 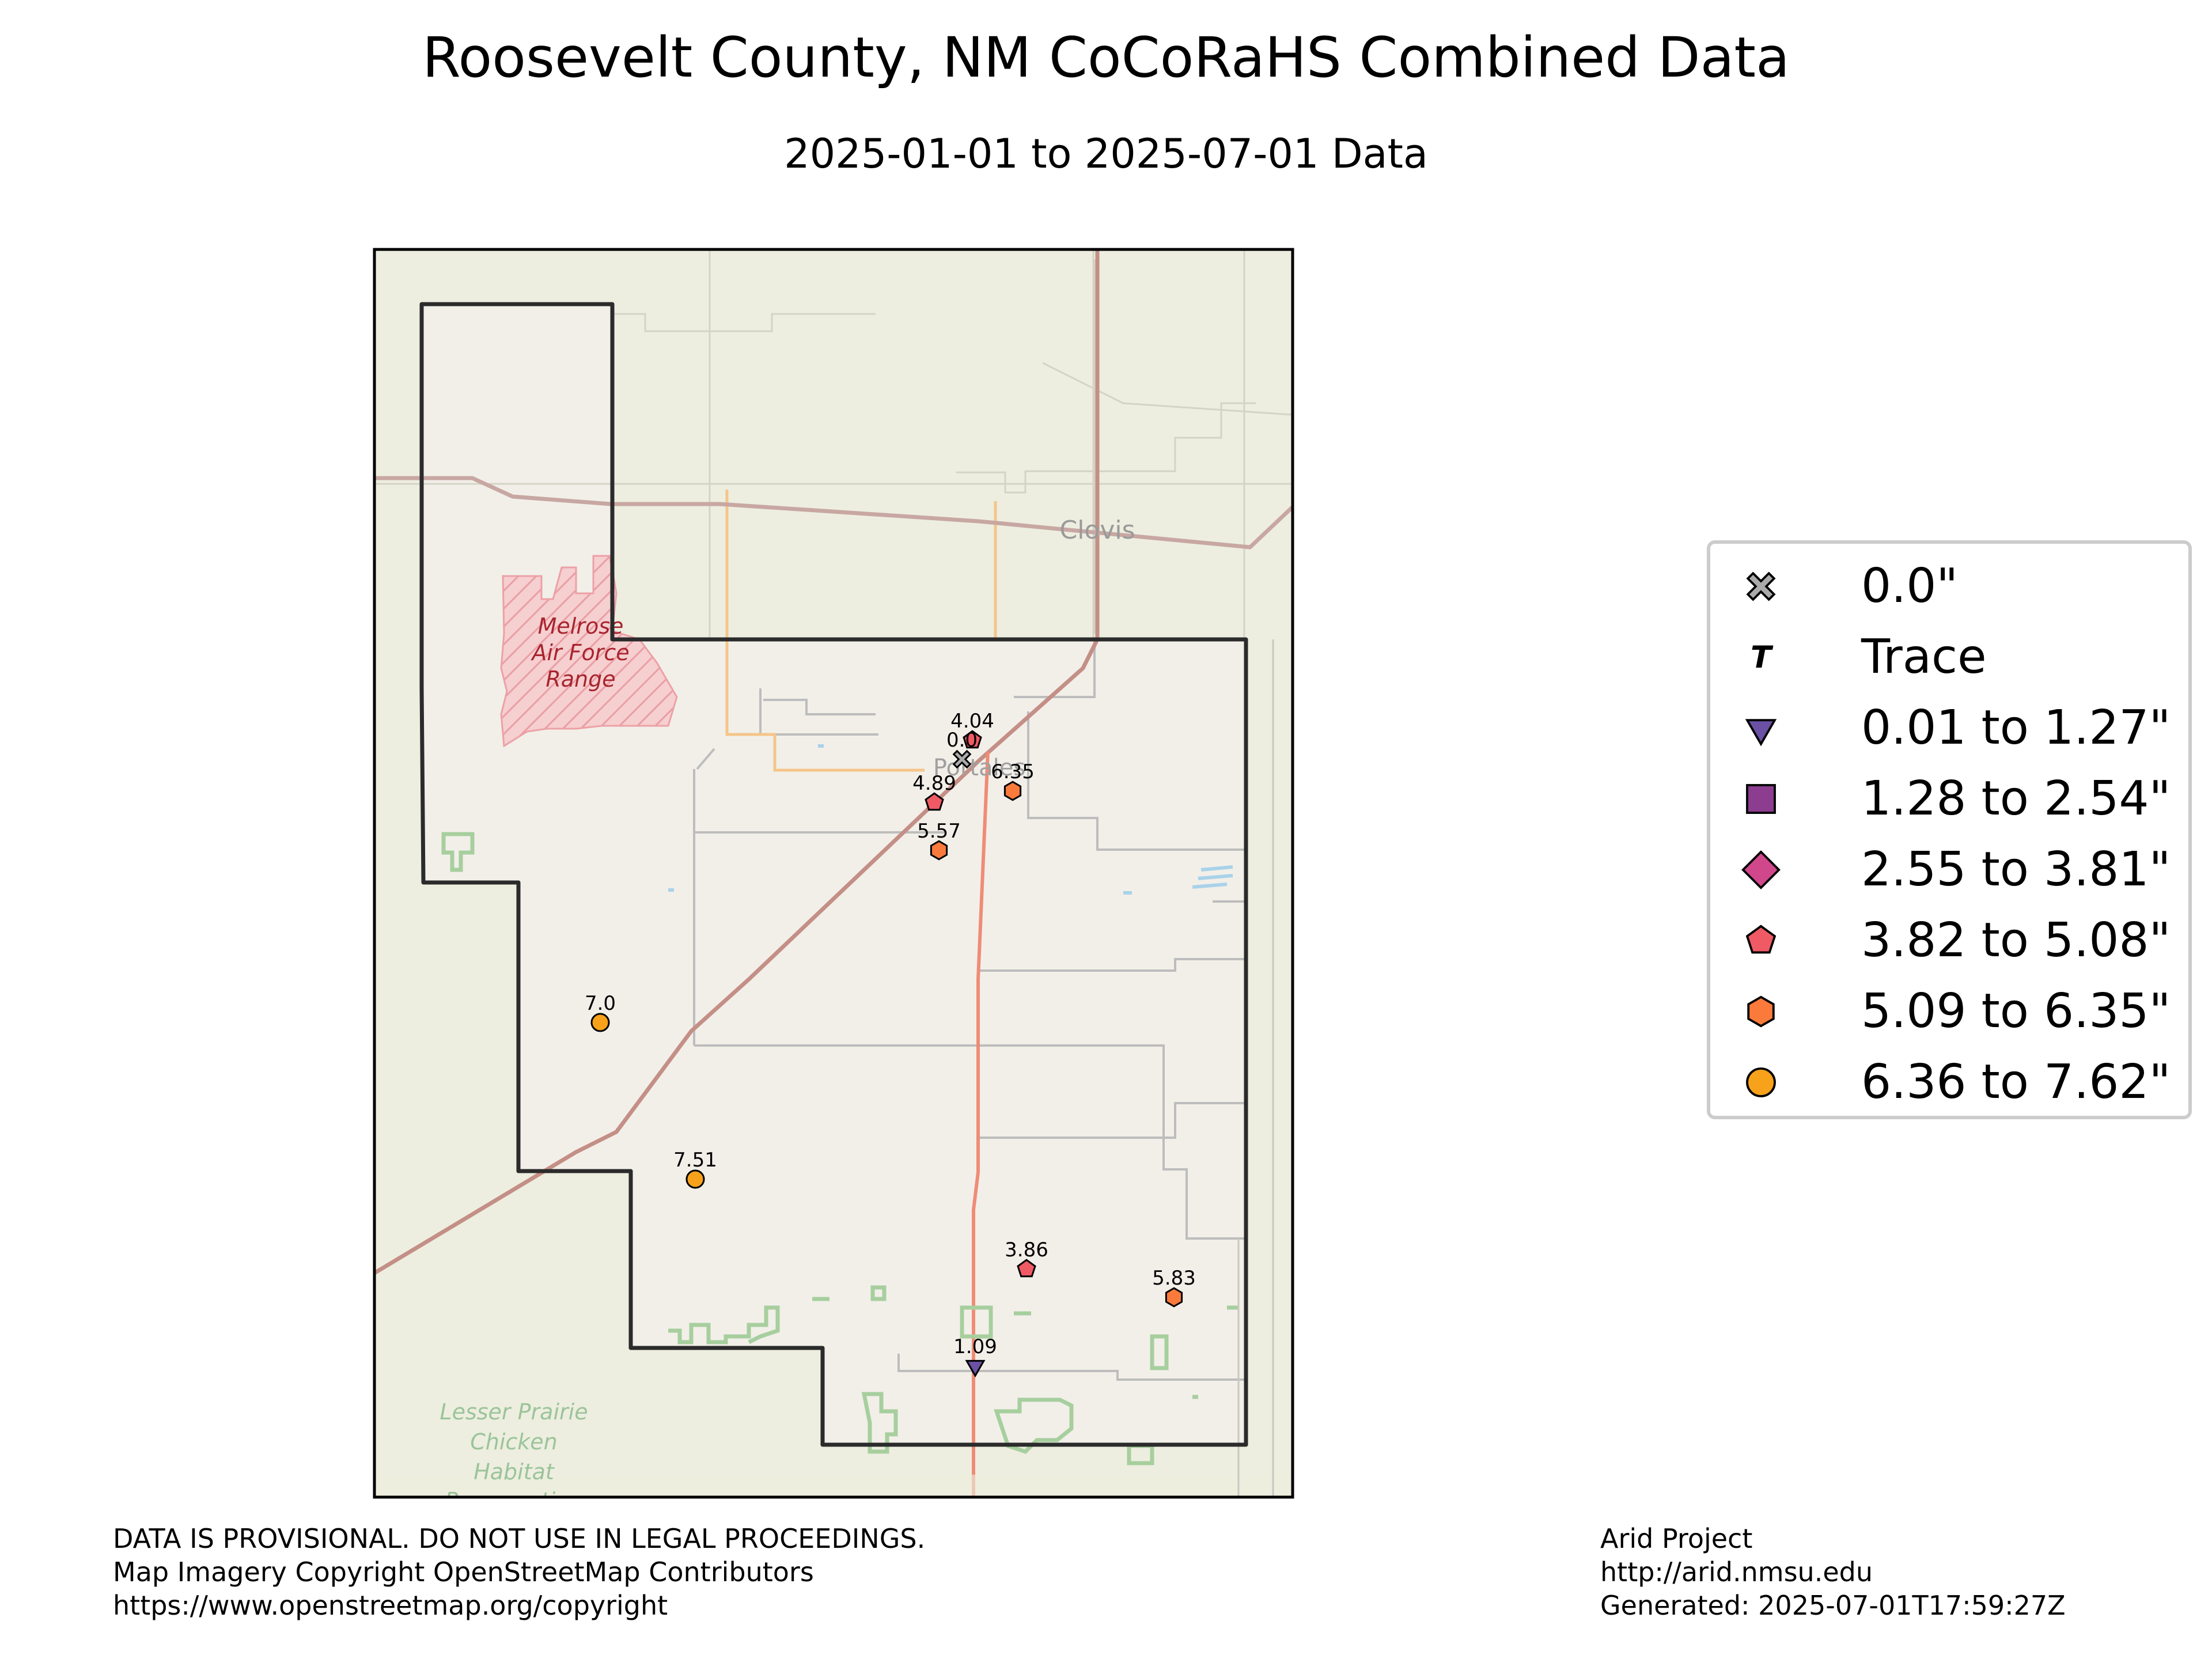 I want to click on x-icon, so click(x=1761, y=586).